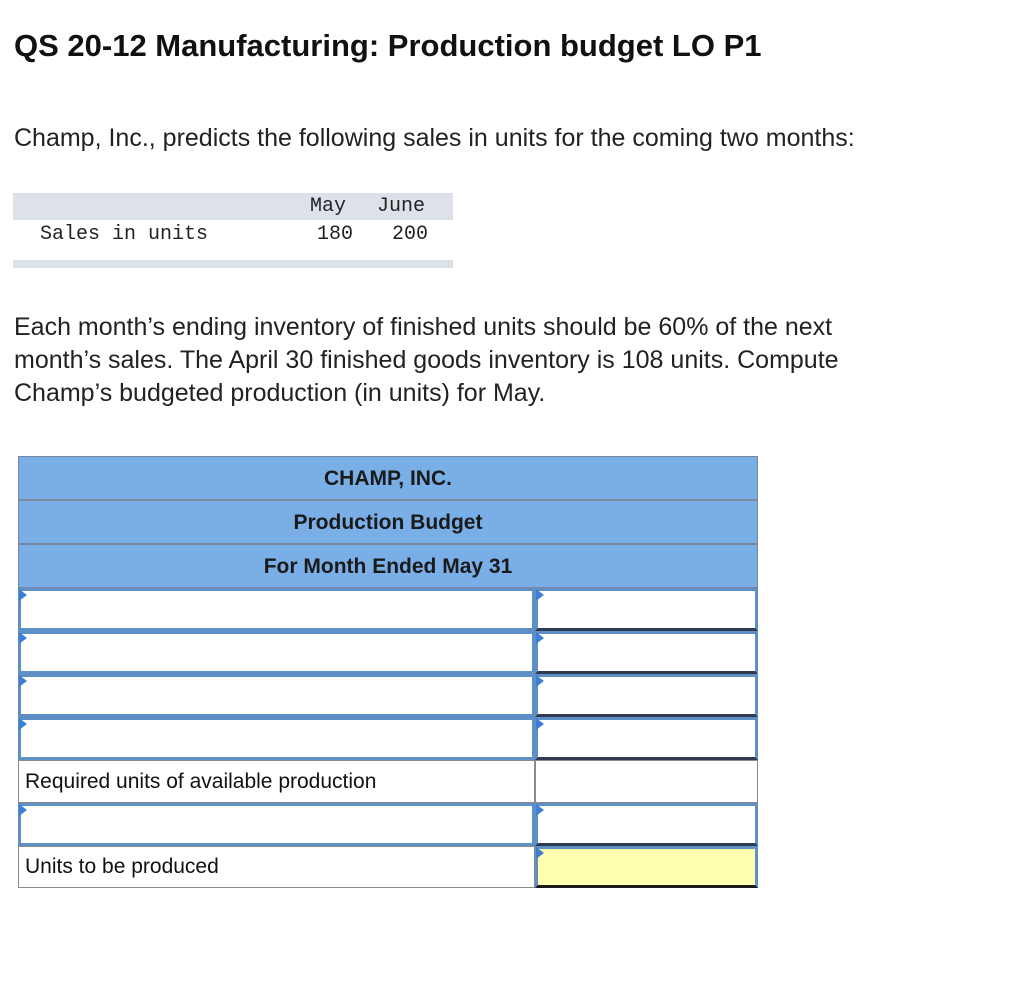 The image size is (1024, 987). I want to click on sales-column-may: May, so click(328, 206).